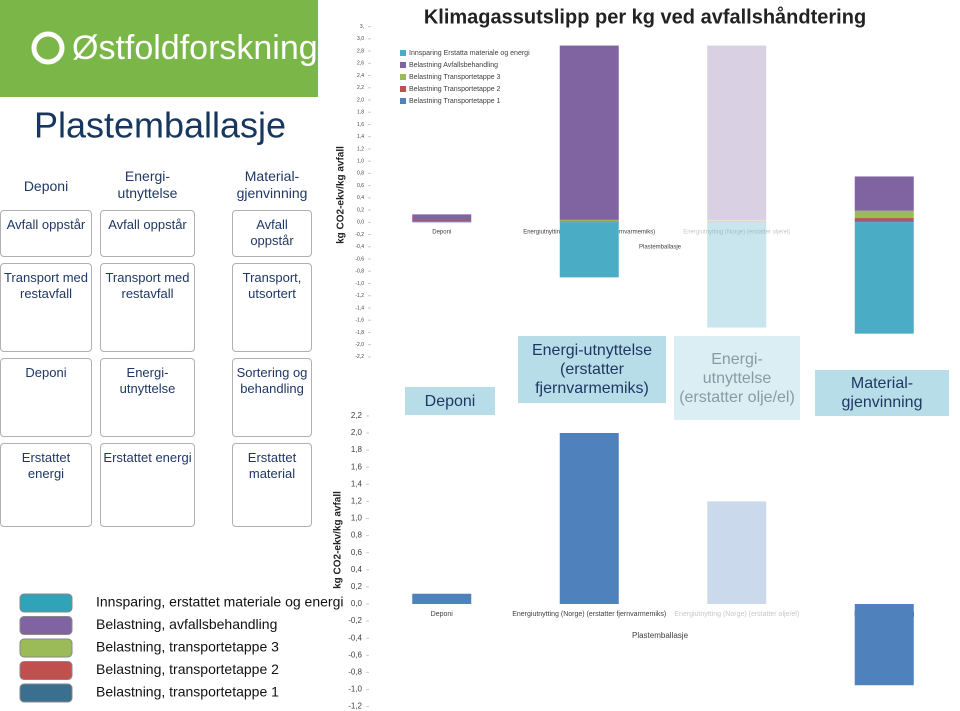 The width and height of the screenshot is (960, 711). Describe the element at coordinates (46, 397) in the screenshot. I see `flow-step: Deponi` at that location.